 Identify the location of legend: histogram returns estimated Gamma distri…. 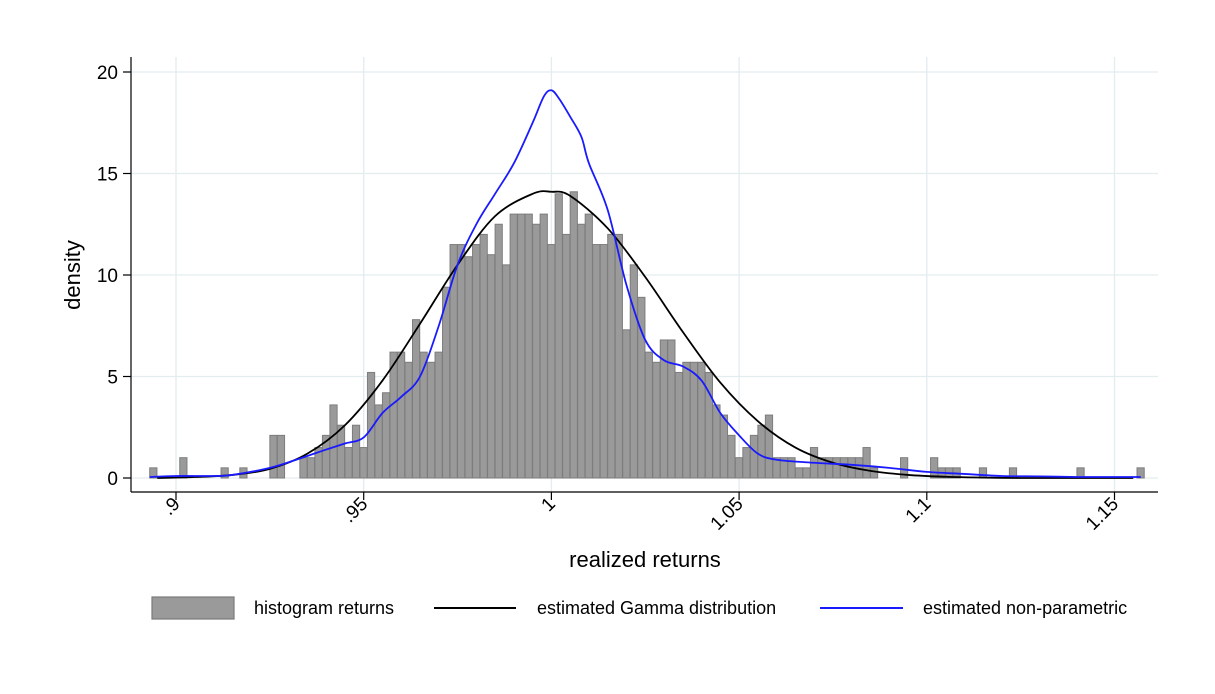
(639, 608).